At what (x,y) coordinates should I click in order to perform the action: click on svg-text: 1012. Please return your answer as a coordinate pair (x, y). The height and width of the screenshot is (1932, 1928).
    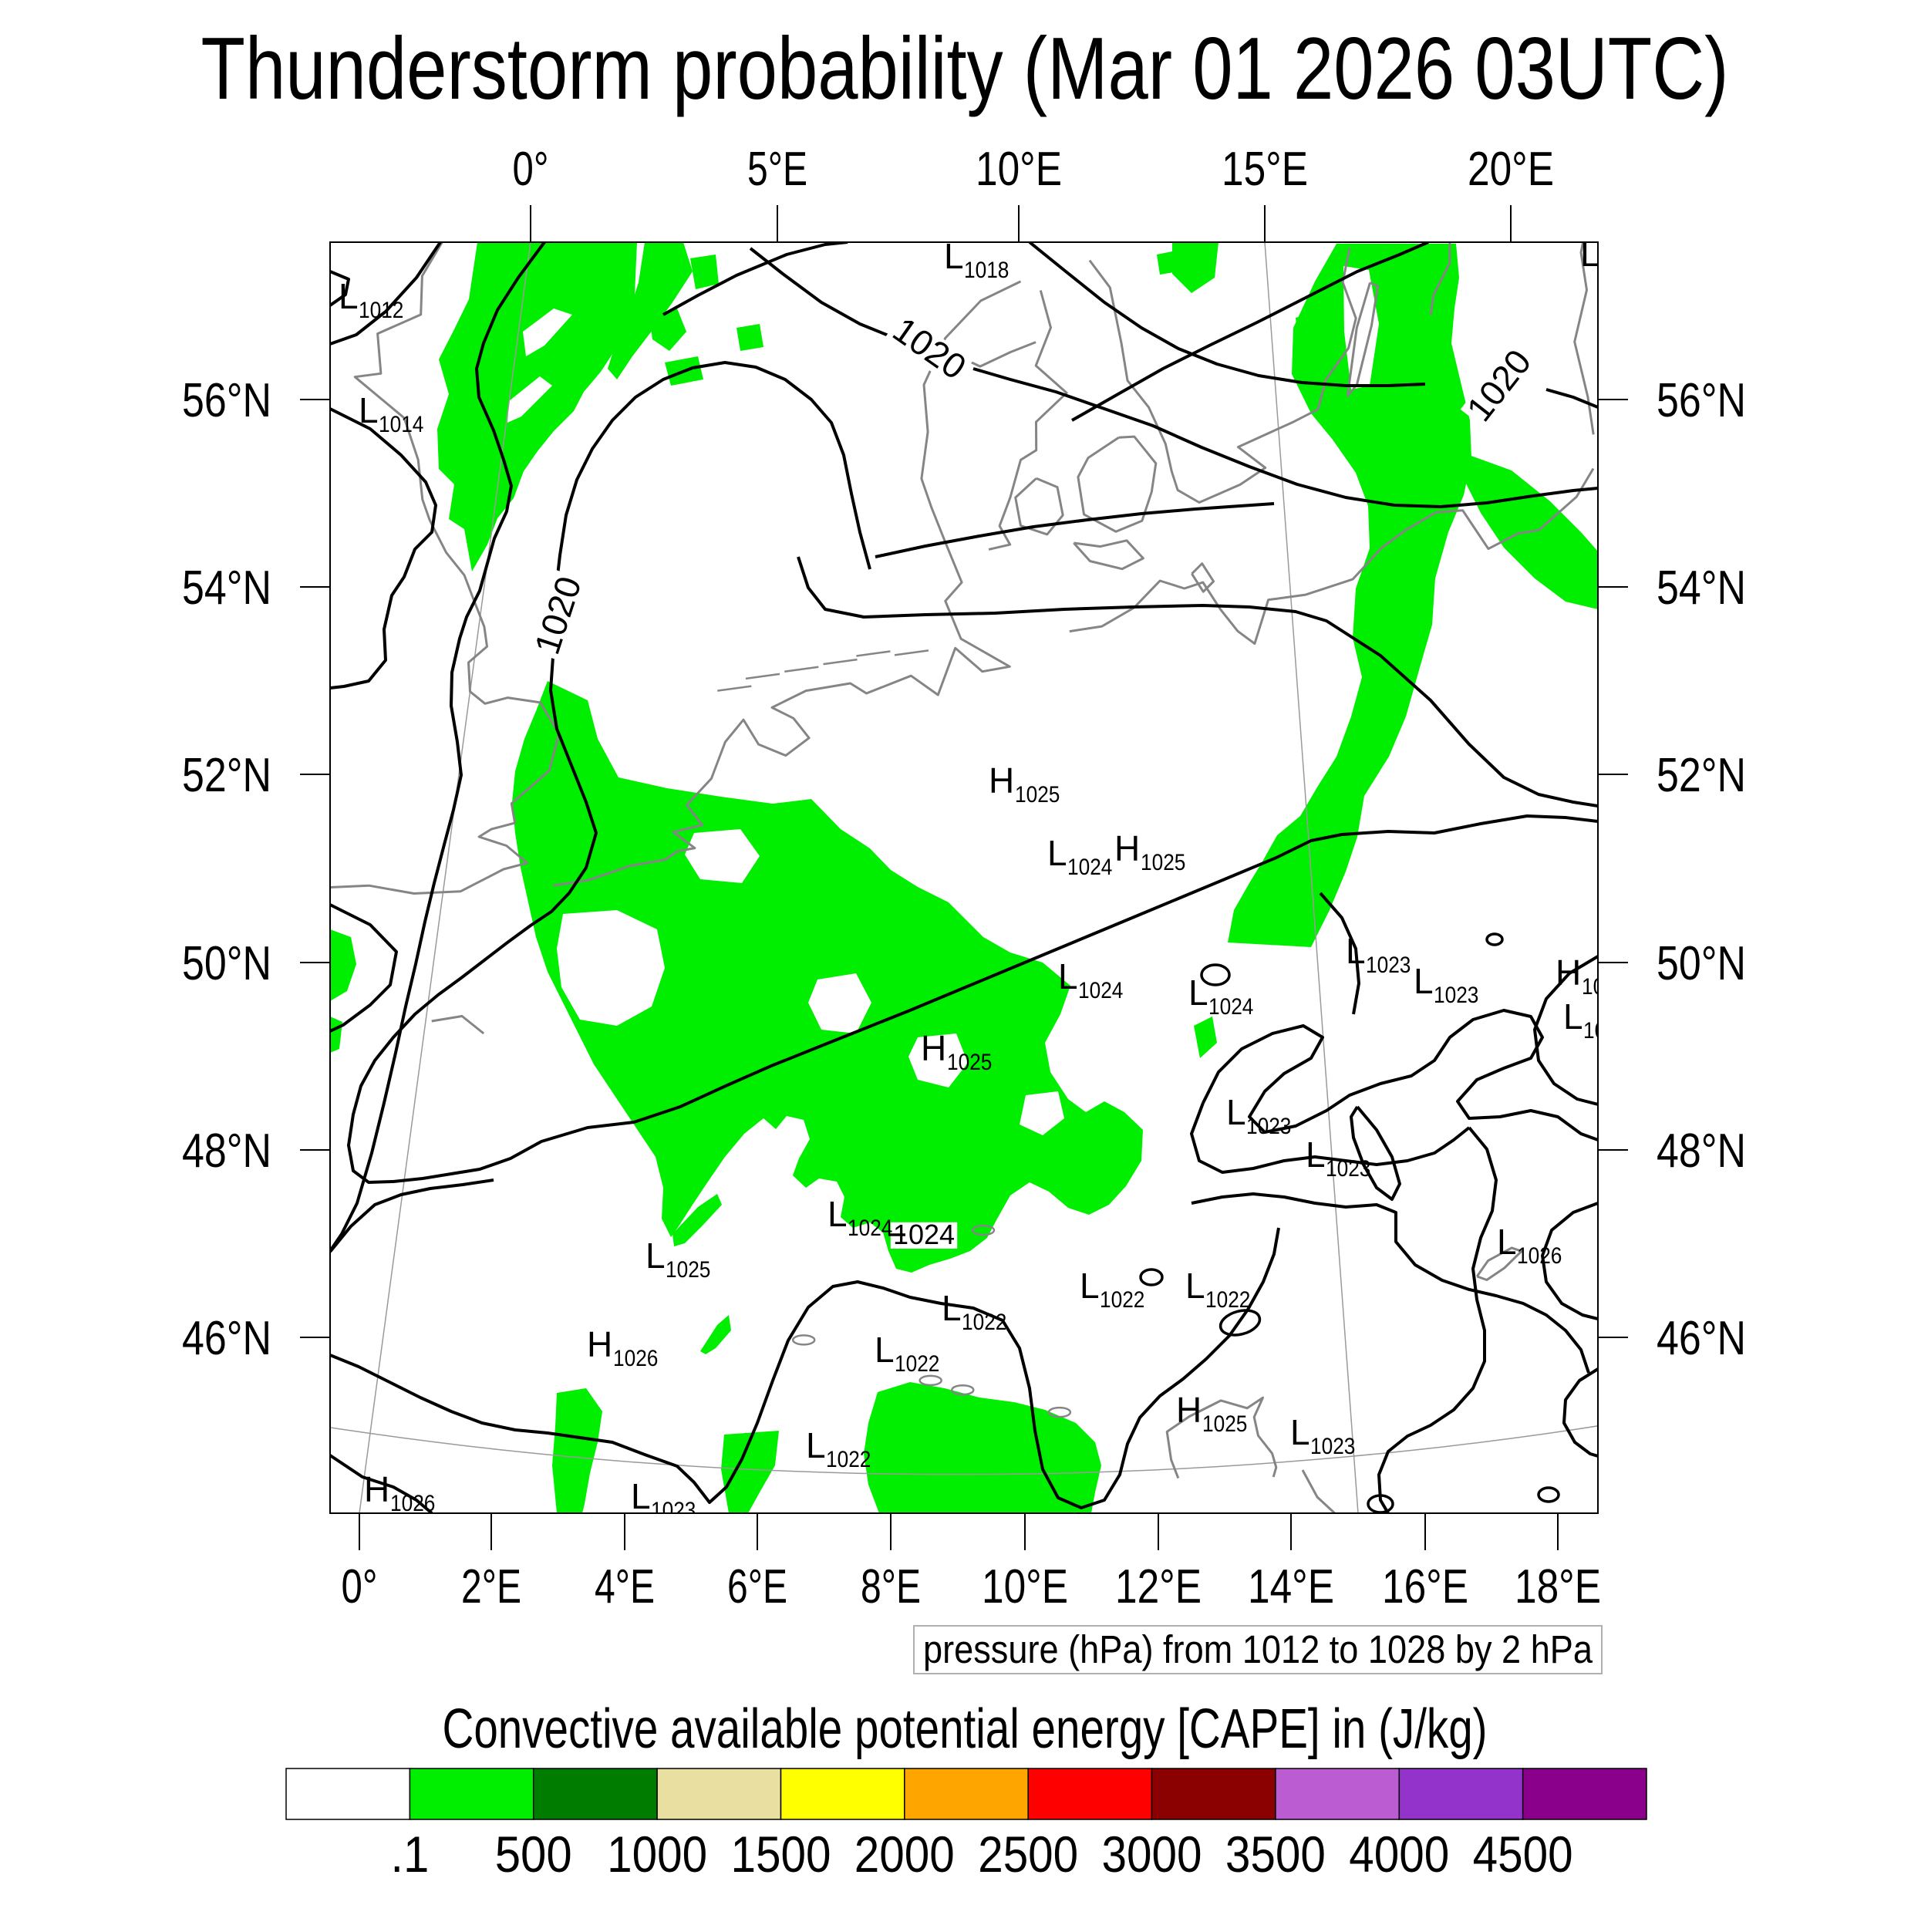
    Looking at the image, I should click on (381, 310).